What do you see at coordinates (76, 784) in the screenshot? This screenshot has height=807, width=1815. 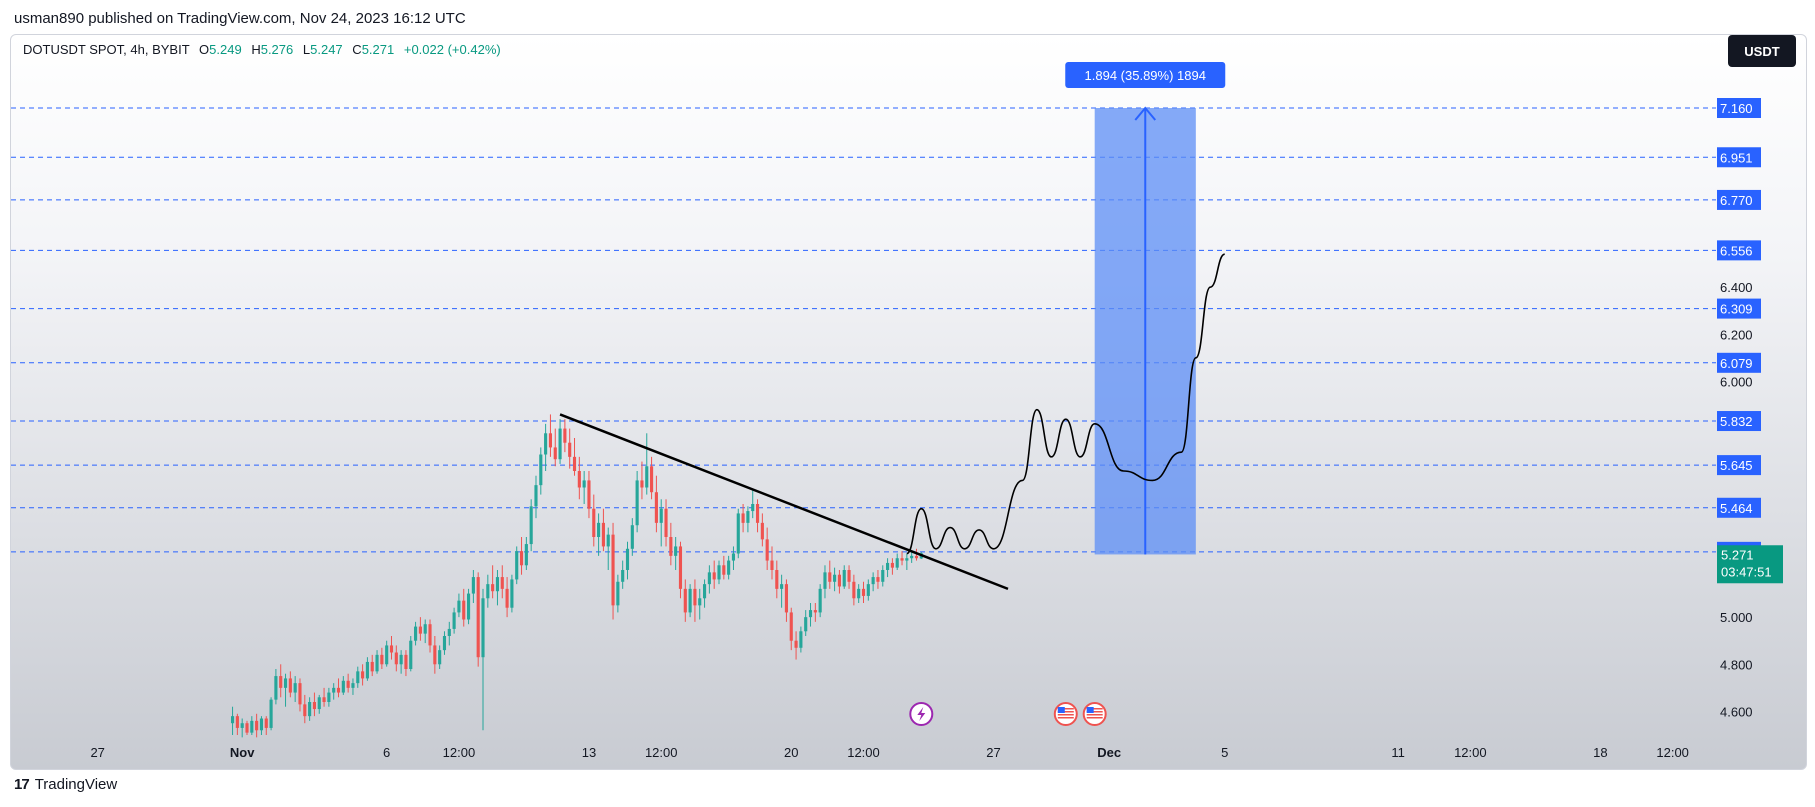 I see `footer-brand: TradingView` at bounding box center [76, 784].